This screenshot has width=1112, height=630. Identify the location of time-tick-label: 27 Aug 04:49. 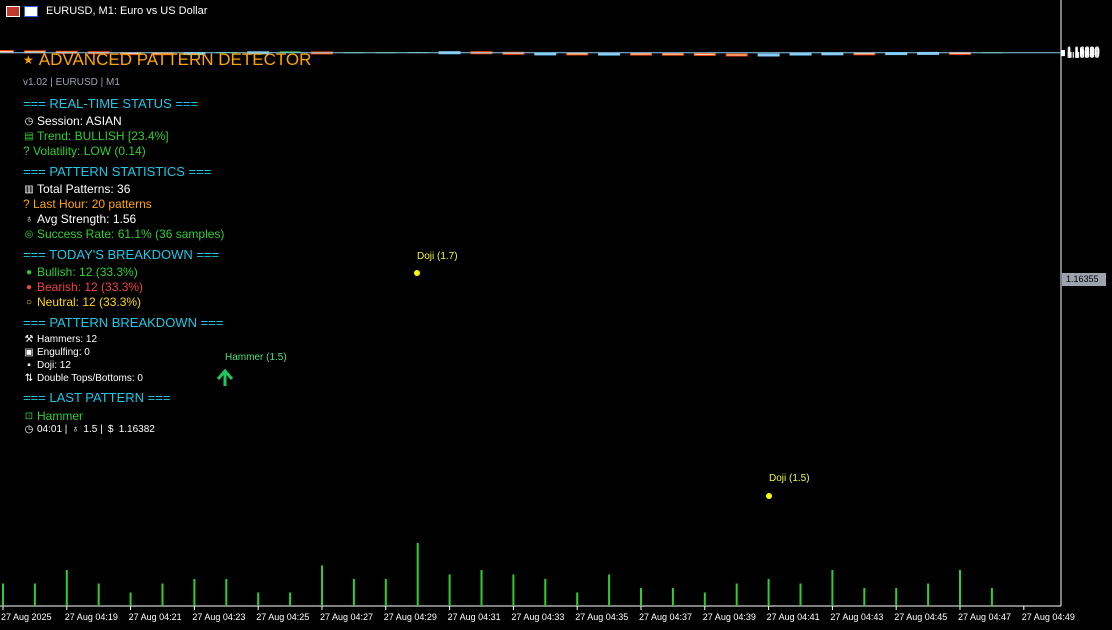
(1048, 617).